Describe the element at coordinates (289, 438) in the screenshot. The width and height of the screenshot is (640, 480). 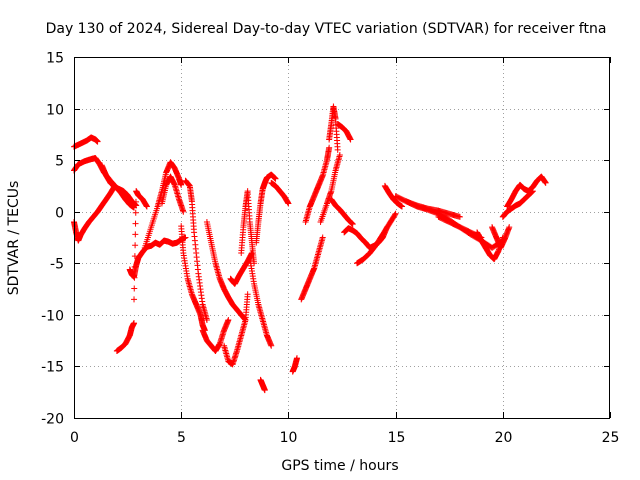
I see `x-tick-label: 10` at that location.